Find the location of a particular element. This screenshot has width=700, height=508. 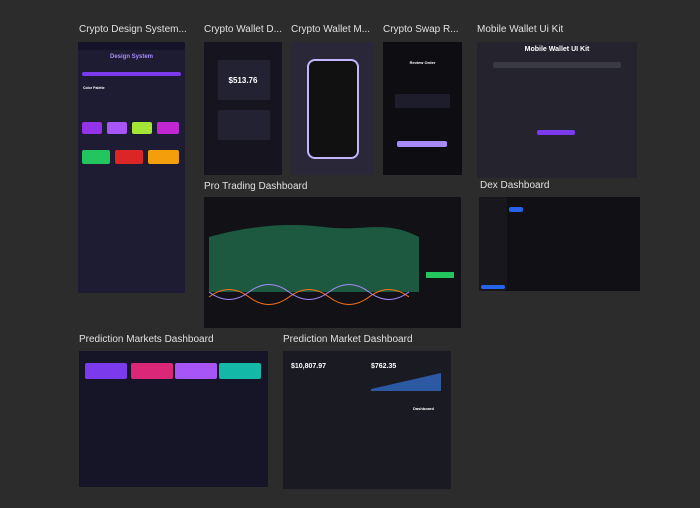

frame-label: Prediction Markets Dashboard is located at coordinates (146, 339).